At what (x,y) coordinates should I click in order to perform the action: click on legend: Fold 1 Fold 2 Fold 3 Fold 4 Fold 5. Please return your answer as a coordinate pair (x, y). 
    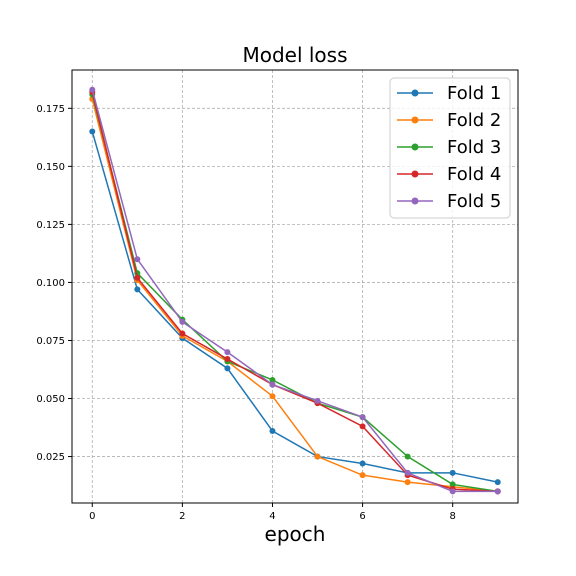
    Looking at the image, I should click on (450, 148).